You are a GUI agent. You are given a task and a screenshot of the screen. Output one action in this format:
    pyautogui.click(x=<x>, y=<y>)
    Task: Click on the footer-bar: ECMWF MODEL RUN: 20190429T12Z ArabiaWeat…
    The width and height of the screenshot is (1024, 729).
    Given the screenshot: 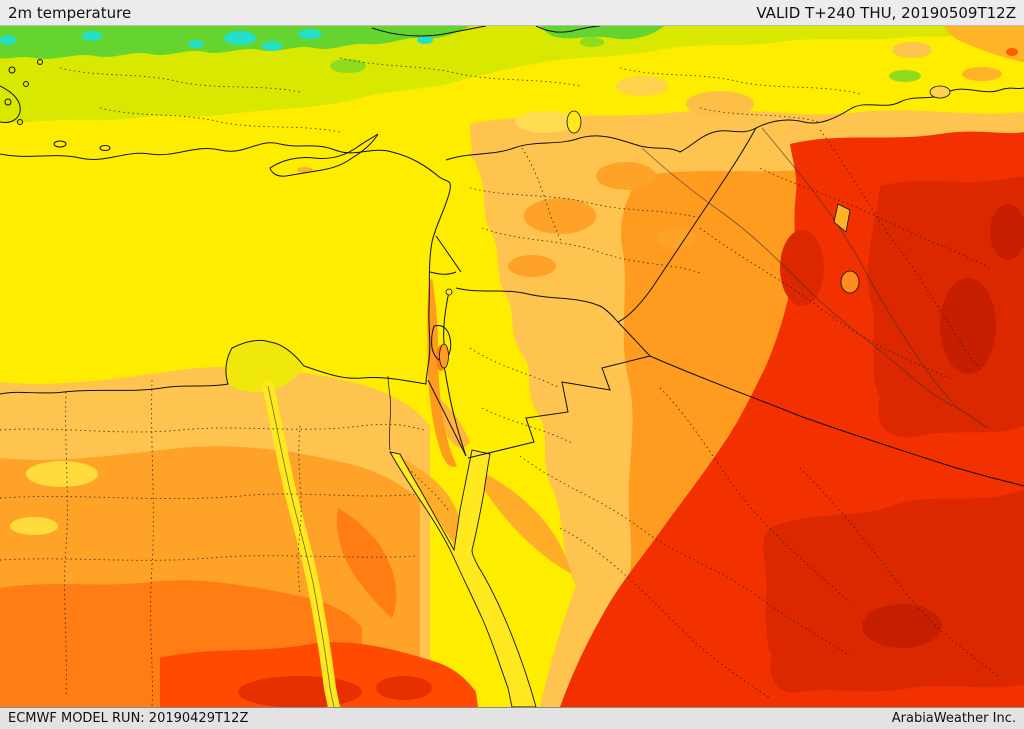 What is the action you would take?
    pyautogui.click(x=512, y=718)
    